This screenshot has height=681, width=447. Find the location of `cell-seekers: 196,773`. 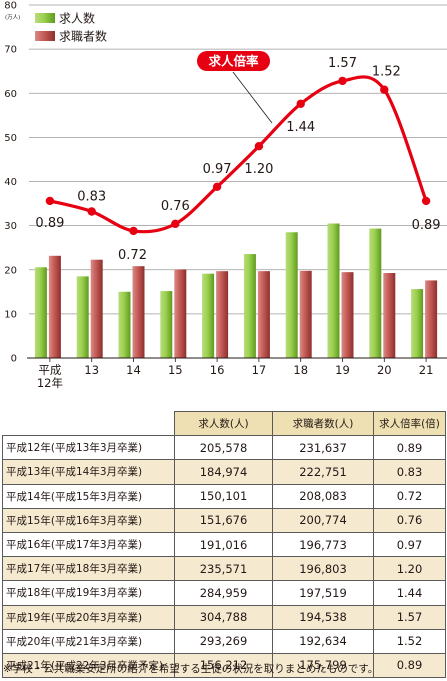

cell-seekers: 196,773 is located at coordinates (323, 544).